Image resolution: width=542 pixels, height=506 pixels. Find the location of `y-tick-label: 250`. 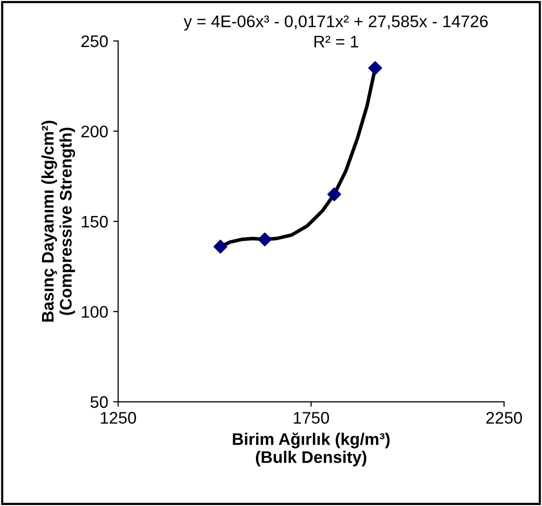

y-tick-label: 250 is located at coordinates (94, 41).